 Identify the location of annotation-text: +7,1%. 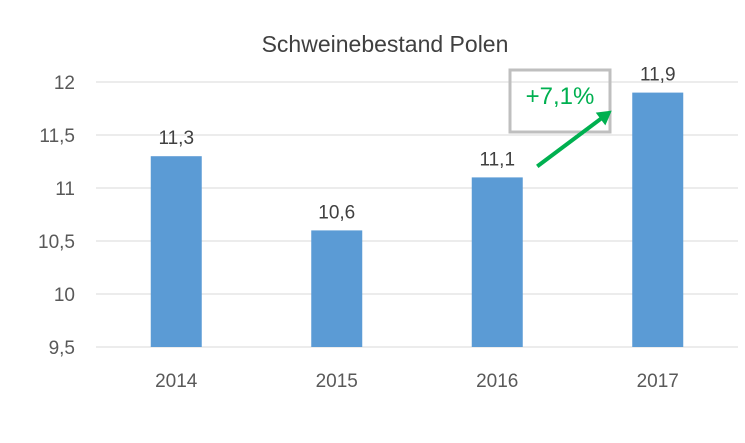
(560, 96).